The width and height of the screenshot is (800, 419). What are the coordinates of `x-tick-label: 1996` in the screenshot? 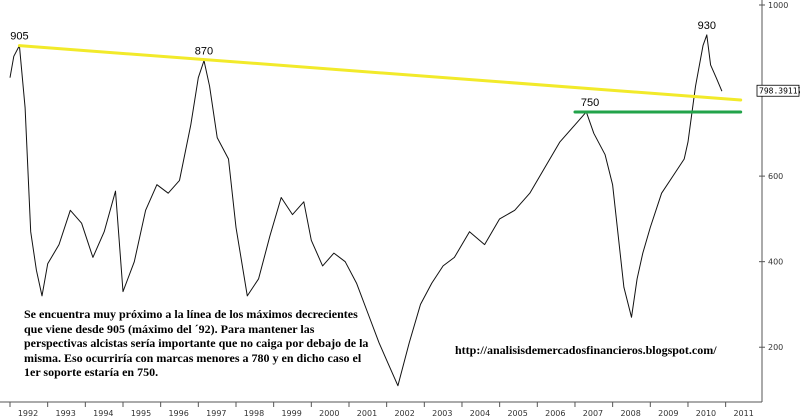 It's located at (178, 413).